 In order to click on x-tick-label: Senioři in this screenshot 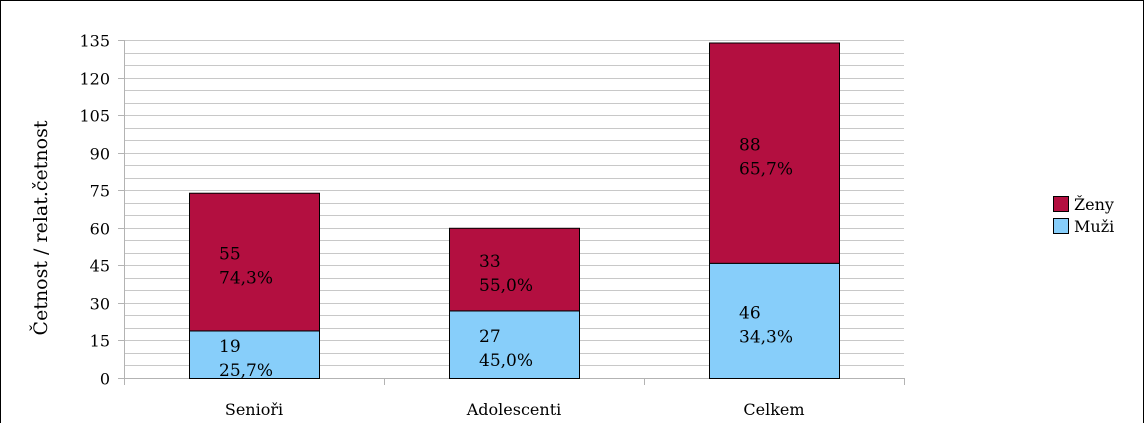, I will do `click(254, 409)`.